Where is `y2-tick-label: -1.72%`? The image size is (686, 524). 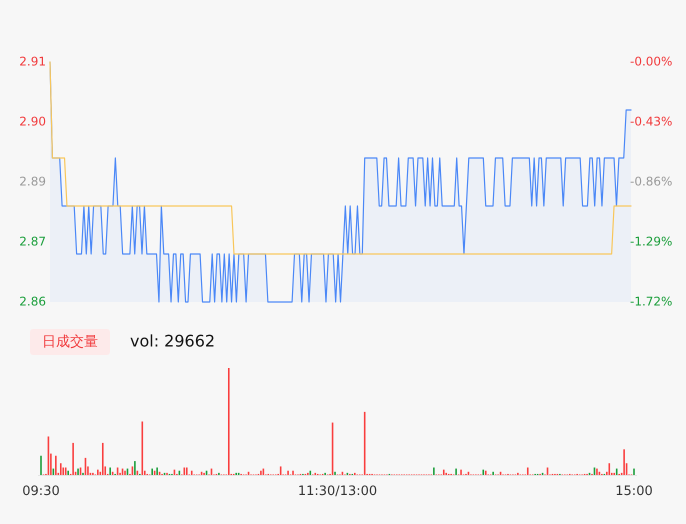 y2-tick-label: -1.72% is located at coordinates (651, 301).